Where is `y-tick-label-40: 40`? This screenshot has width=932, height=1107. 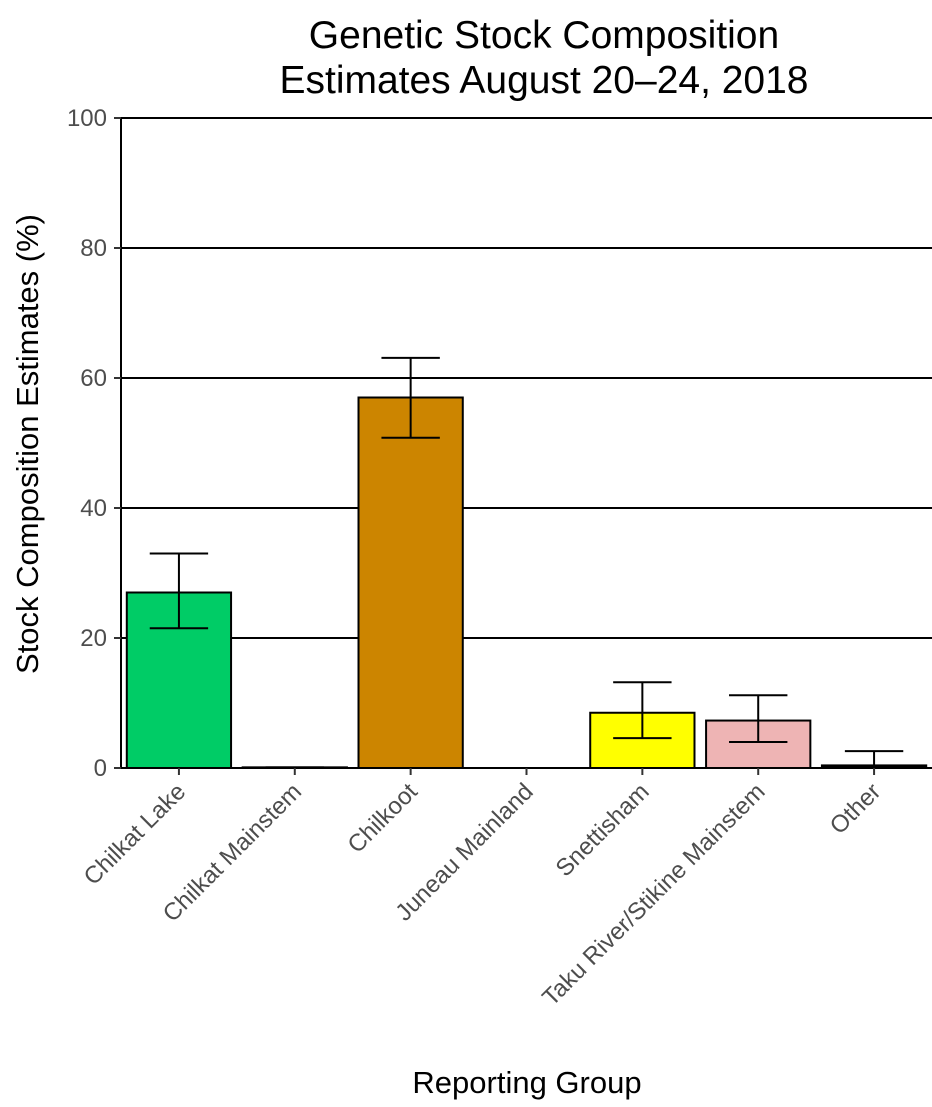
y-tick-label-40: 40 is located at coordinates (93, 508).